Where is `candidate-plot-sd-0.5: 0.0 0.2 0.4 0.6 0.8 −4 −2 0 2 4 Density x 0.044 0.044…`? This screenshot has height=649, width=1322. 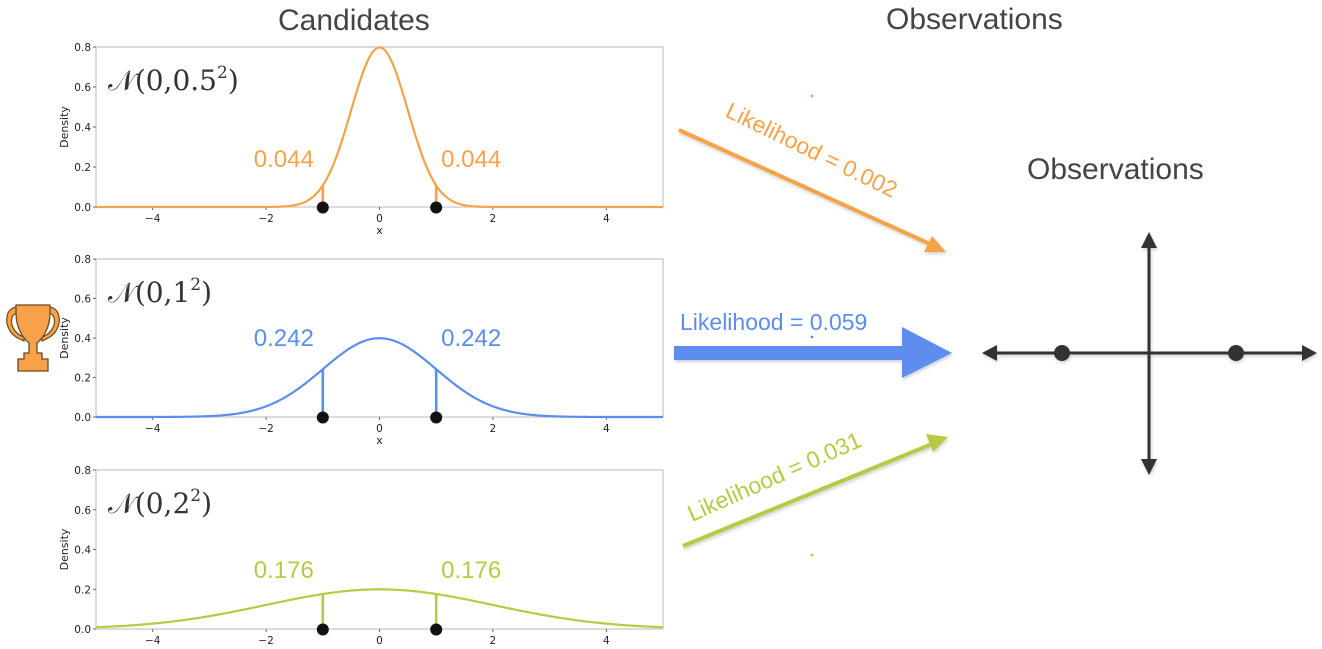
candidate-plot-sd-0.5: 0.0 0.2 0.4 0.6 0.8 −4 −2 0 2 4 Density x 0.044 0.044… is located at coordinates (361, 139).